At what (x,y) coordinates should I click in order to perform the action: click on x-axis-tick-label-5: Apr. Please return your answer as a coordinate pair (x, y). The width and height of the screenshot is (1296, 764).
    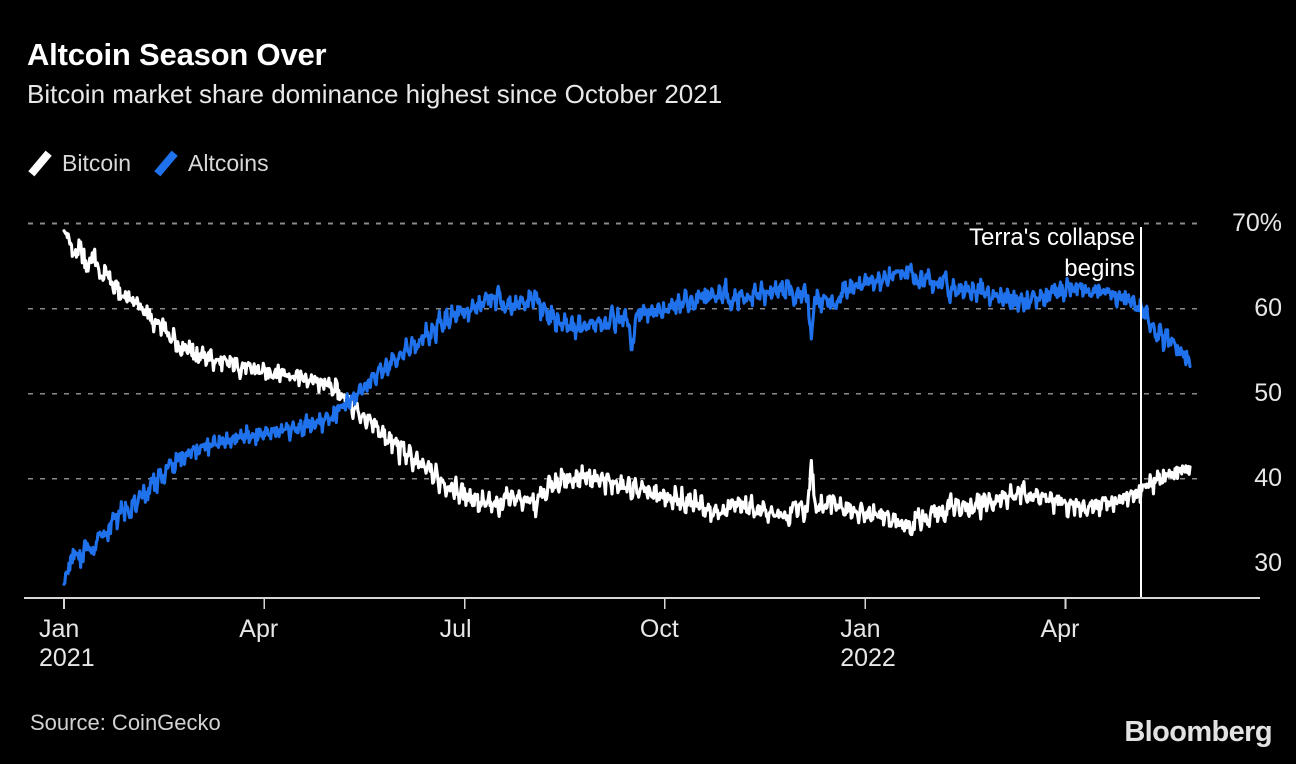
    Looking at the image, I should click on (1060, 629).